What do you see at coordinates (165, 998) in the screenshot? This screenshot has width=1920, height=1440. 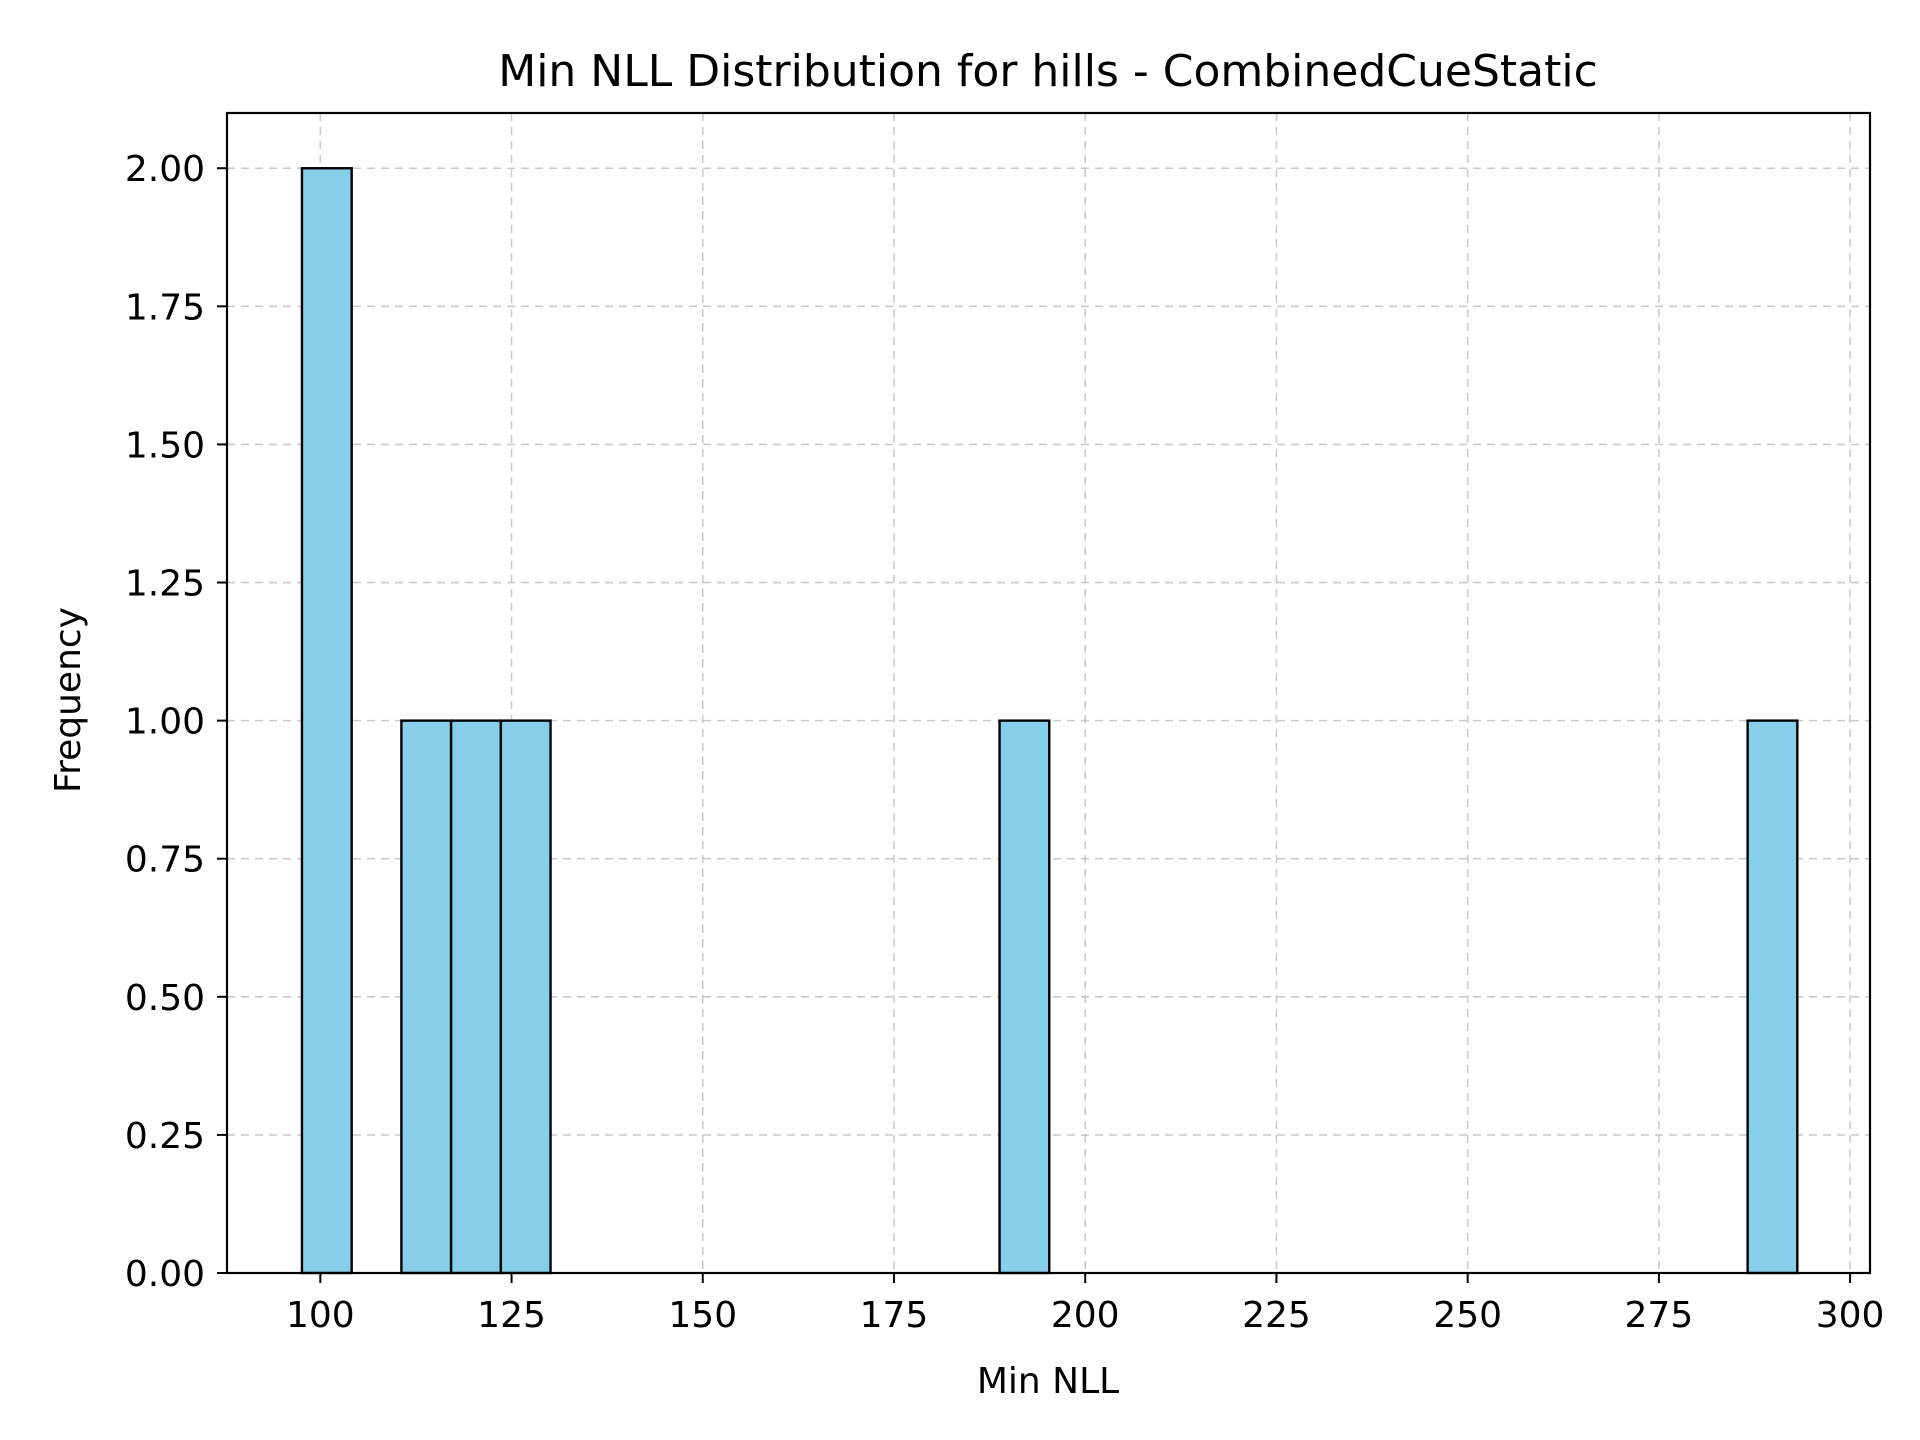 I see `y-tick-label: 0.50` at bounding box center [165, 998].